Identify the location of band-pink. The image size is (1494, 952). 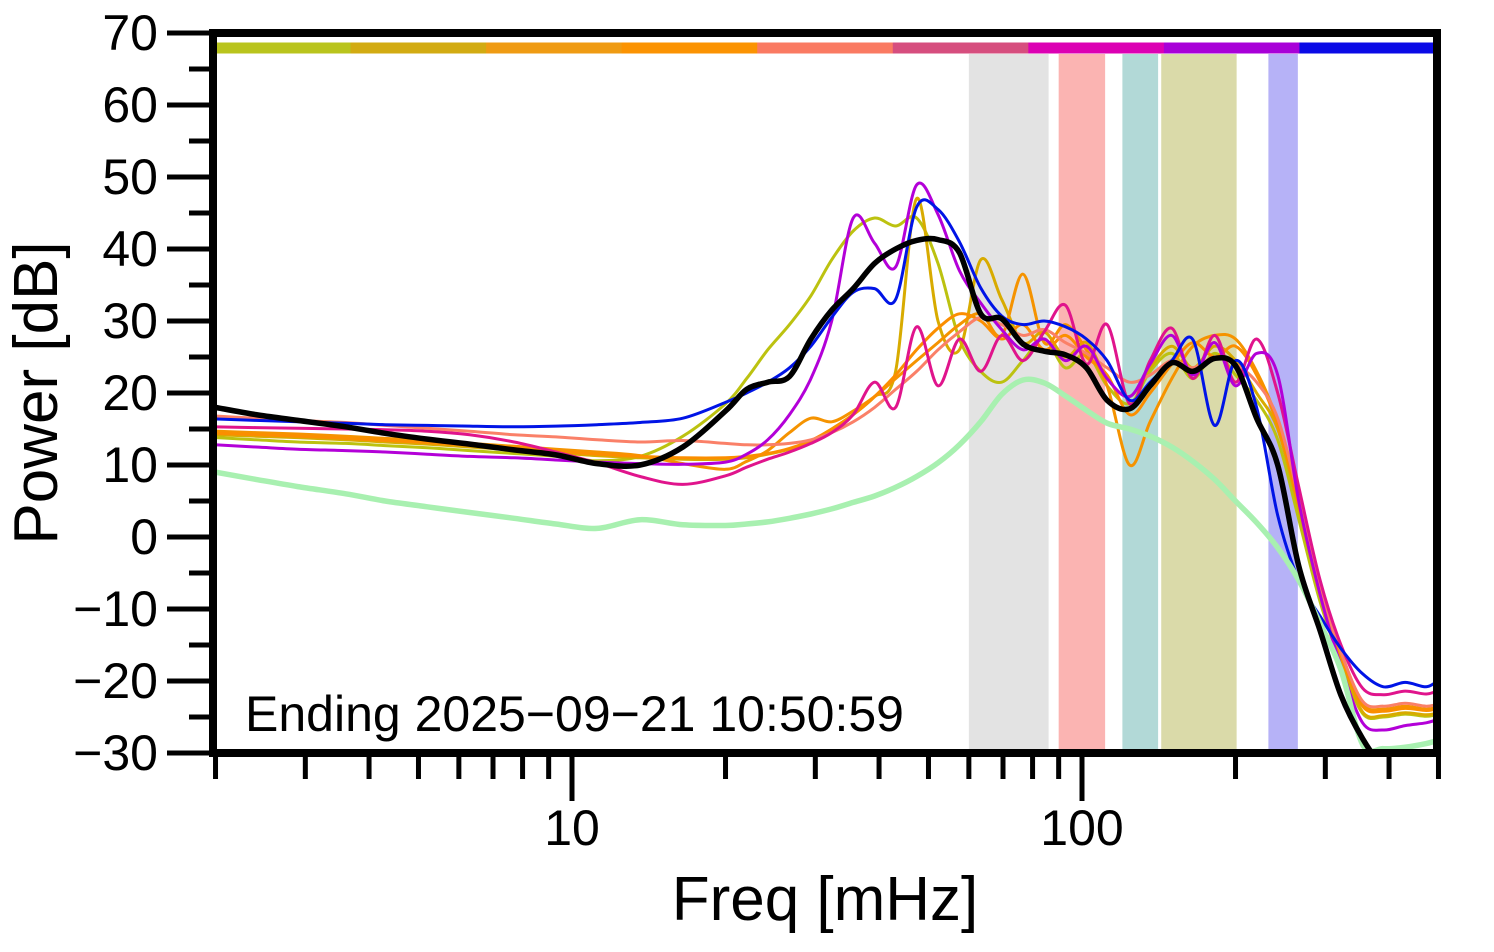
(1082, 401).